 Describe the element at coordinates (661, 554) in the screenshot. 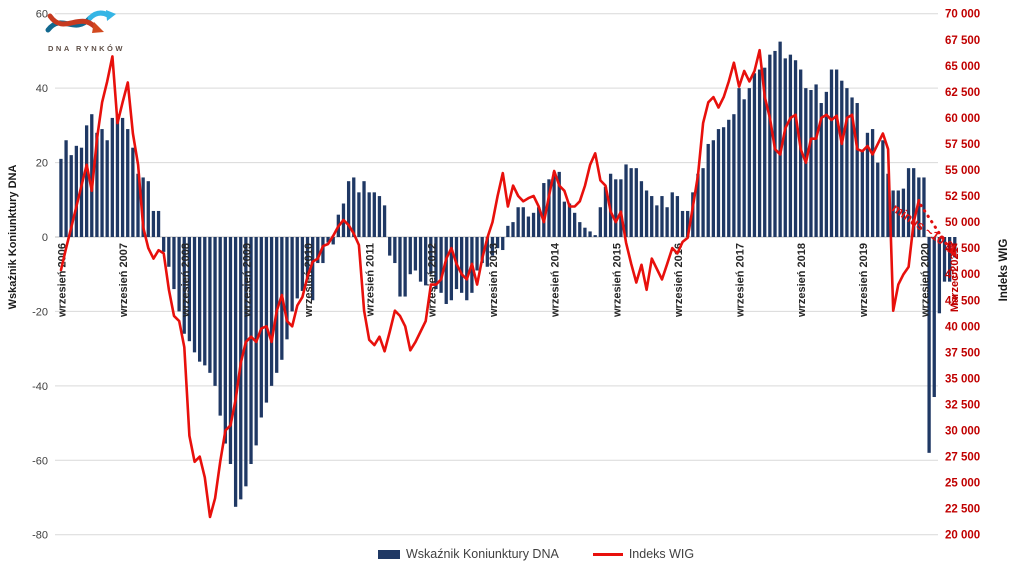

I see `legend-label-wig: Indeks WIG` at that location.